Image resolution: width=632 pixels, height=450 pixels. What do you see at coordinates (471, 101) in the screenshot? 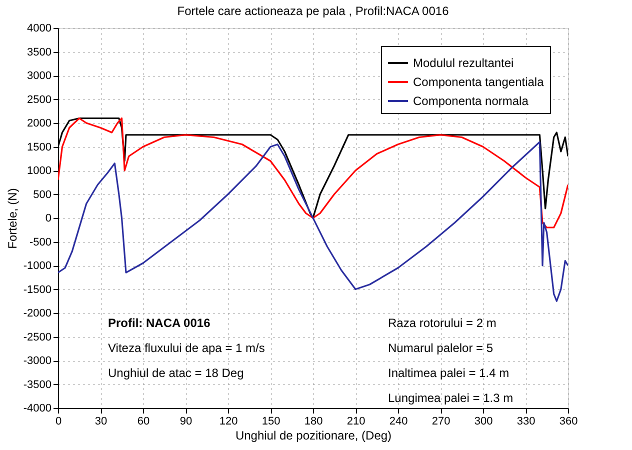
I see `legend-label: Componenta normala` at bounding box center [471, 101].